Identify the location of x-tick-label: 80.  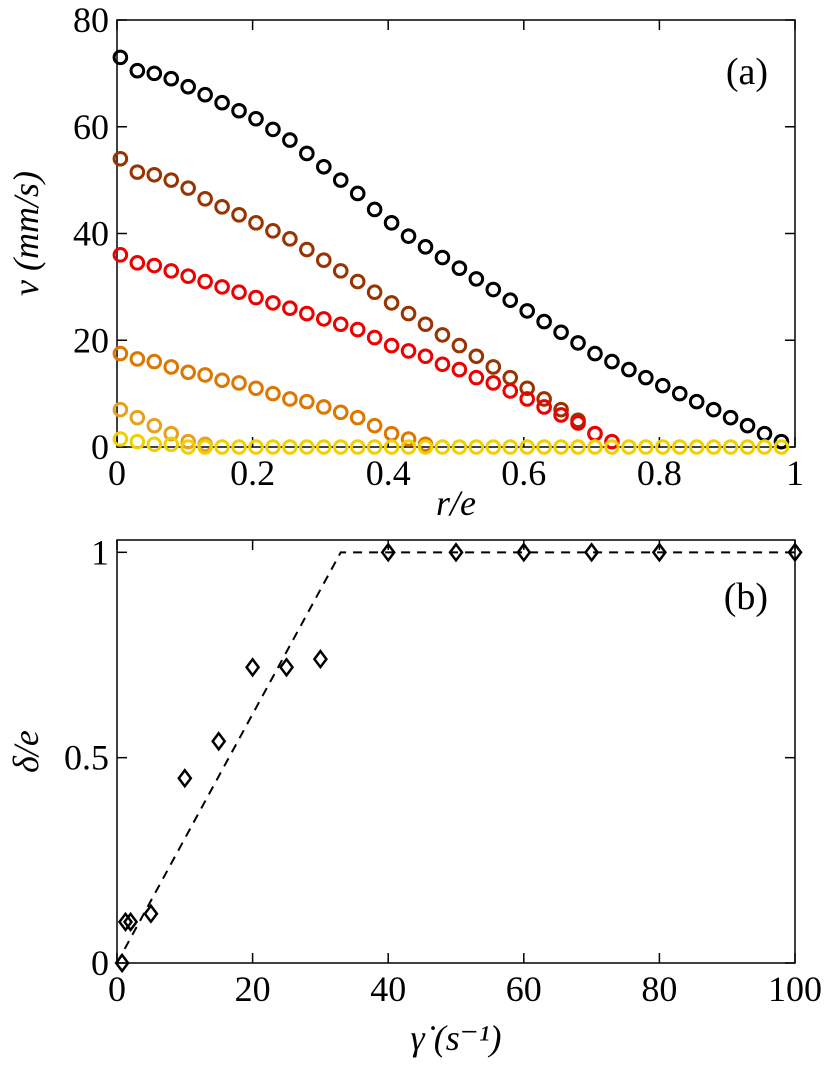
(659, 989).